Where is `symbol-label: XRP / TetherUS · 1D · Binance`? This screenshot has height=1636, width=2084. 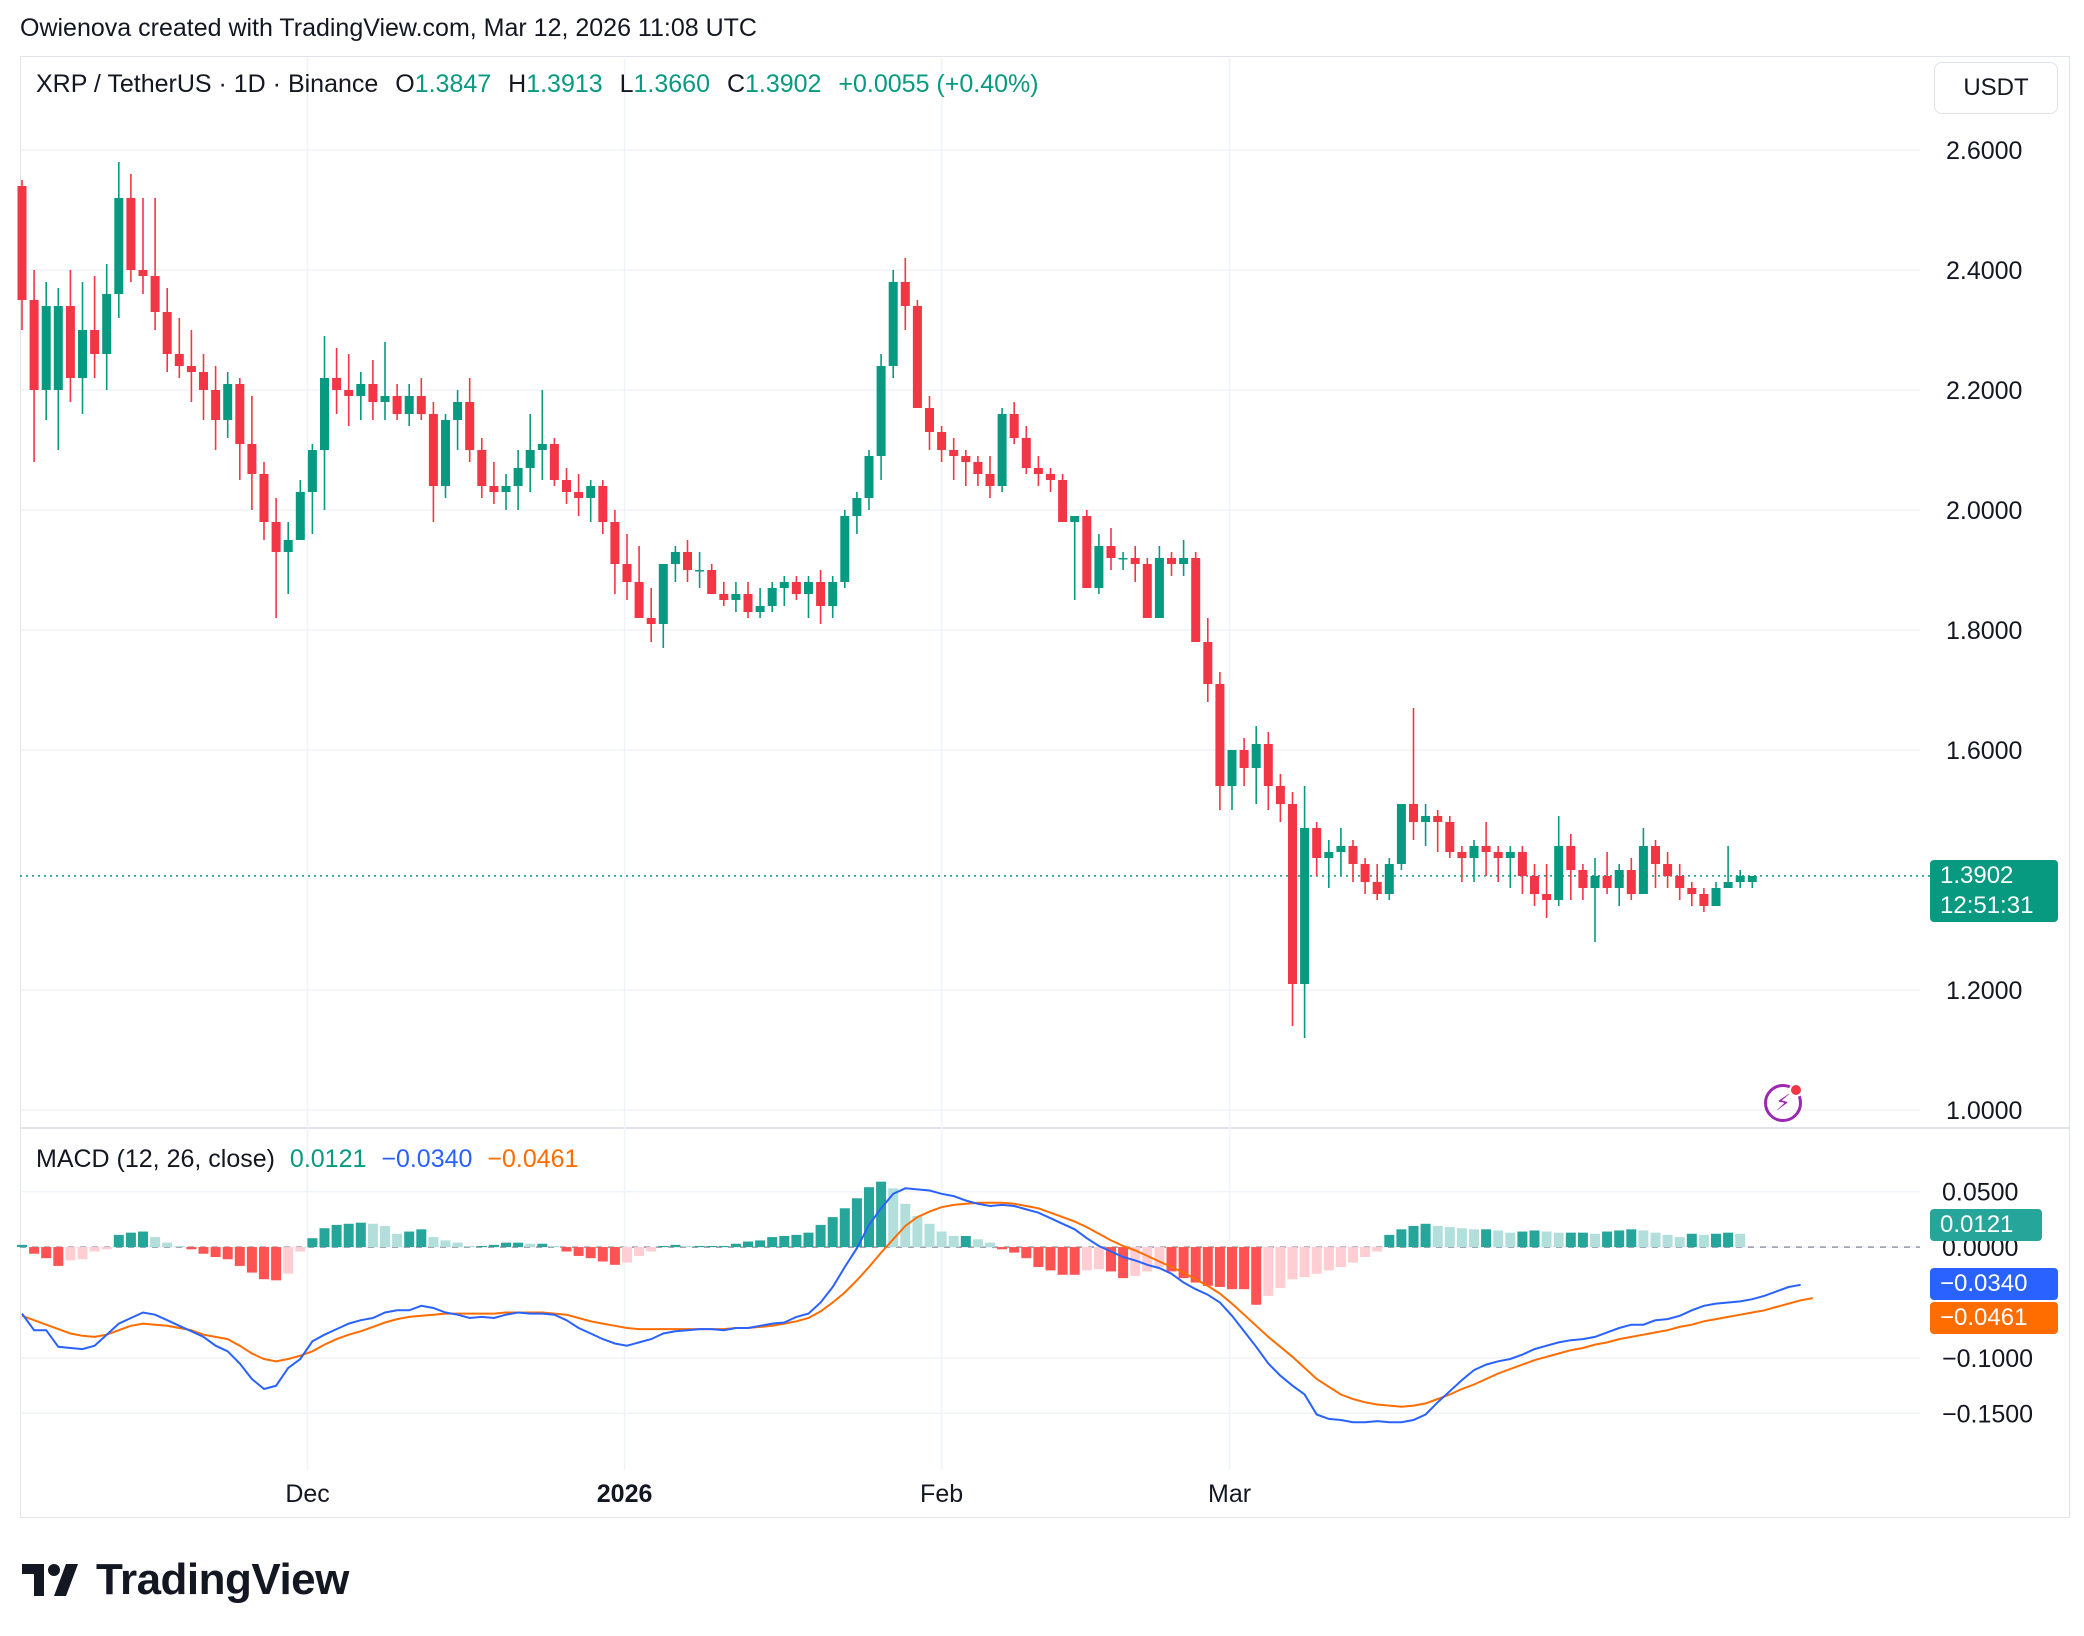 symbol-label: XRP / TetherUS · 1D · Binance is located at coordinates (207, 84).